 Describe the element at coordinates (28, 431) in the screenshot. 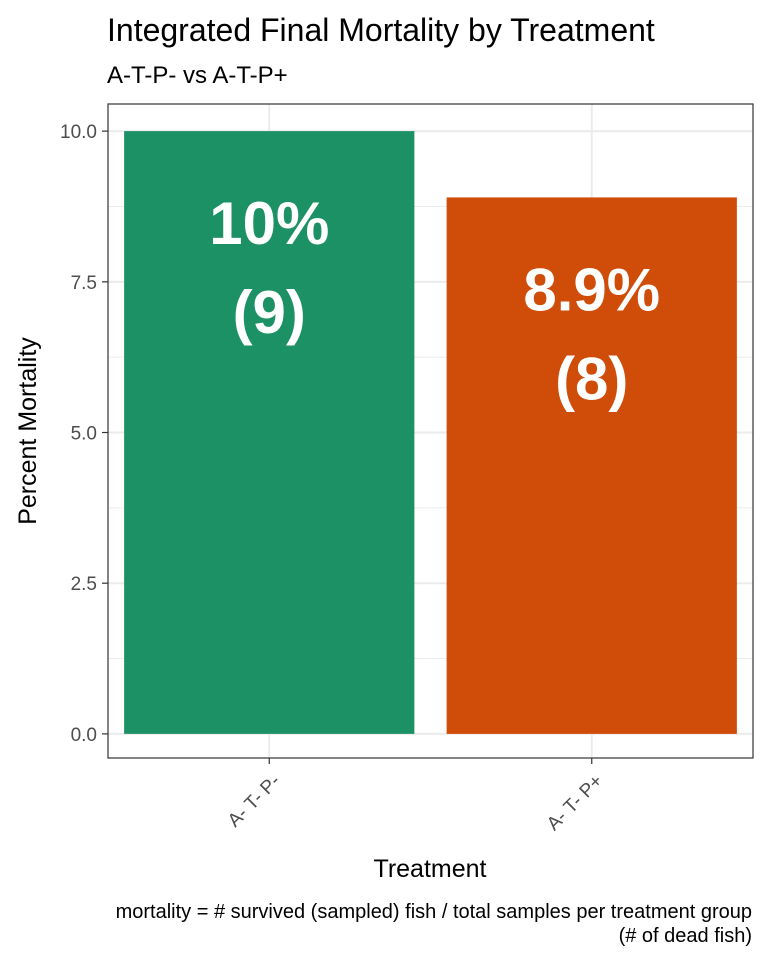

I see `y-axis-title: Percent Mortality` at that location.